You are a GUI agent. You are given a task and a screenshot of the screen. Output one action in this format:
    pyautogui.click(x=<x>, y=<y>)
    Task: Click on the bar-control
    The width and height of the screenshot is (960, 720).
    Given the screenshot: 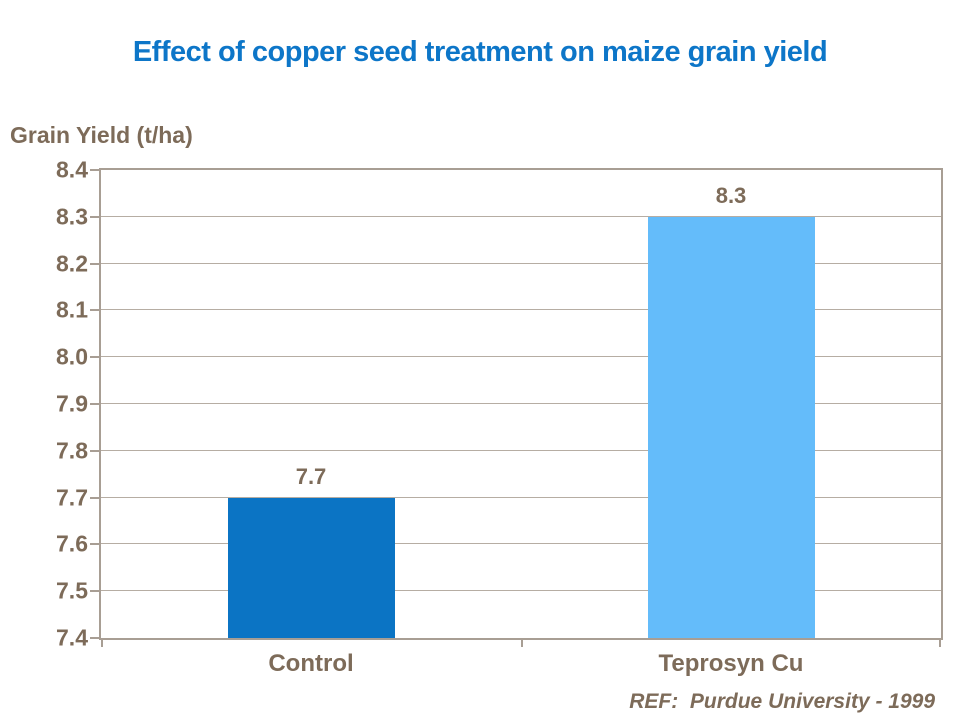 What is the action you would take?
    pyautogui.click(x=311, y=568)
    